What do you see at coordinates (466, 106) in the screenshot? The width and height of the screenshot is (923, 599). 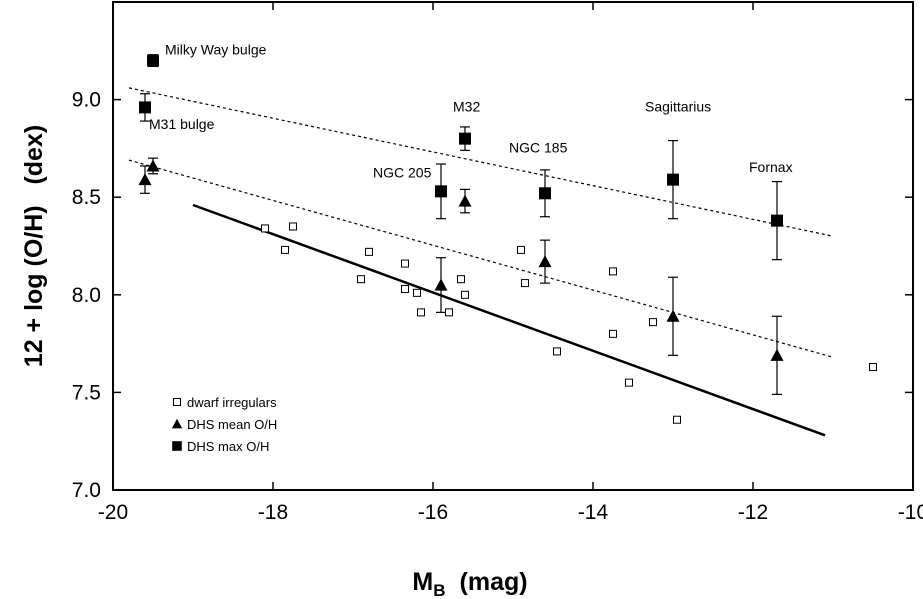 I see `point-annotation: M32` at bounding box center [466, 106].